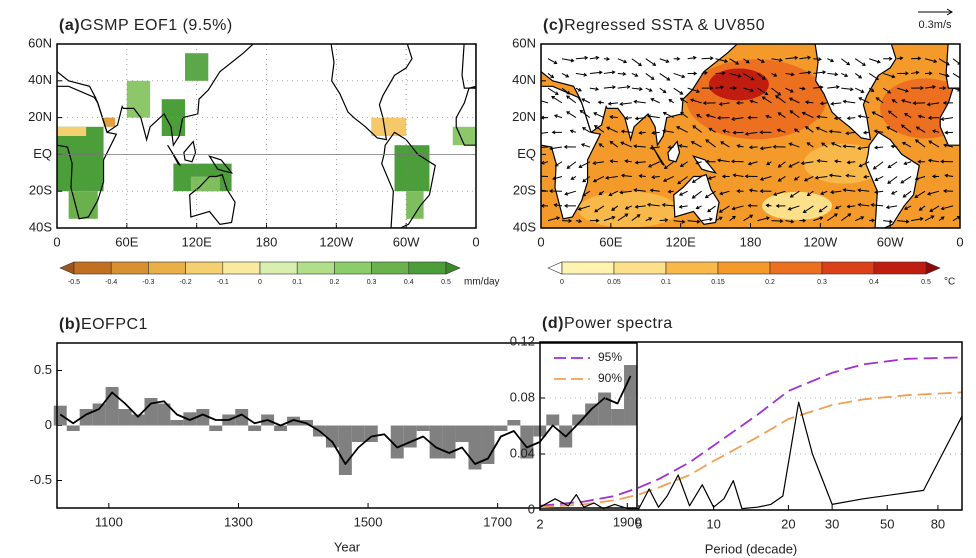  I want to click on y-tick-label: 0, so click(531, 508).